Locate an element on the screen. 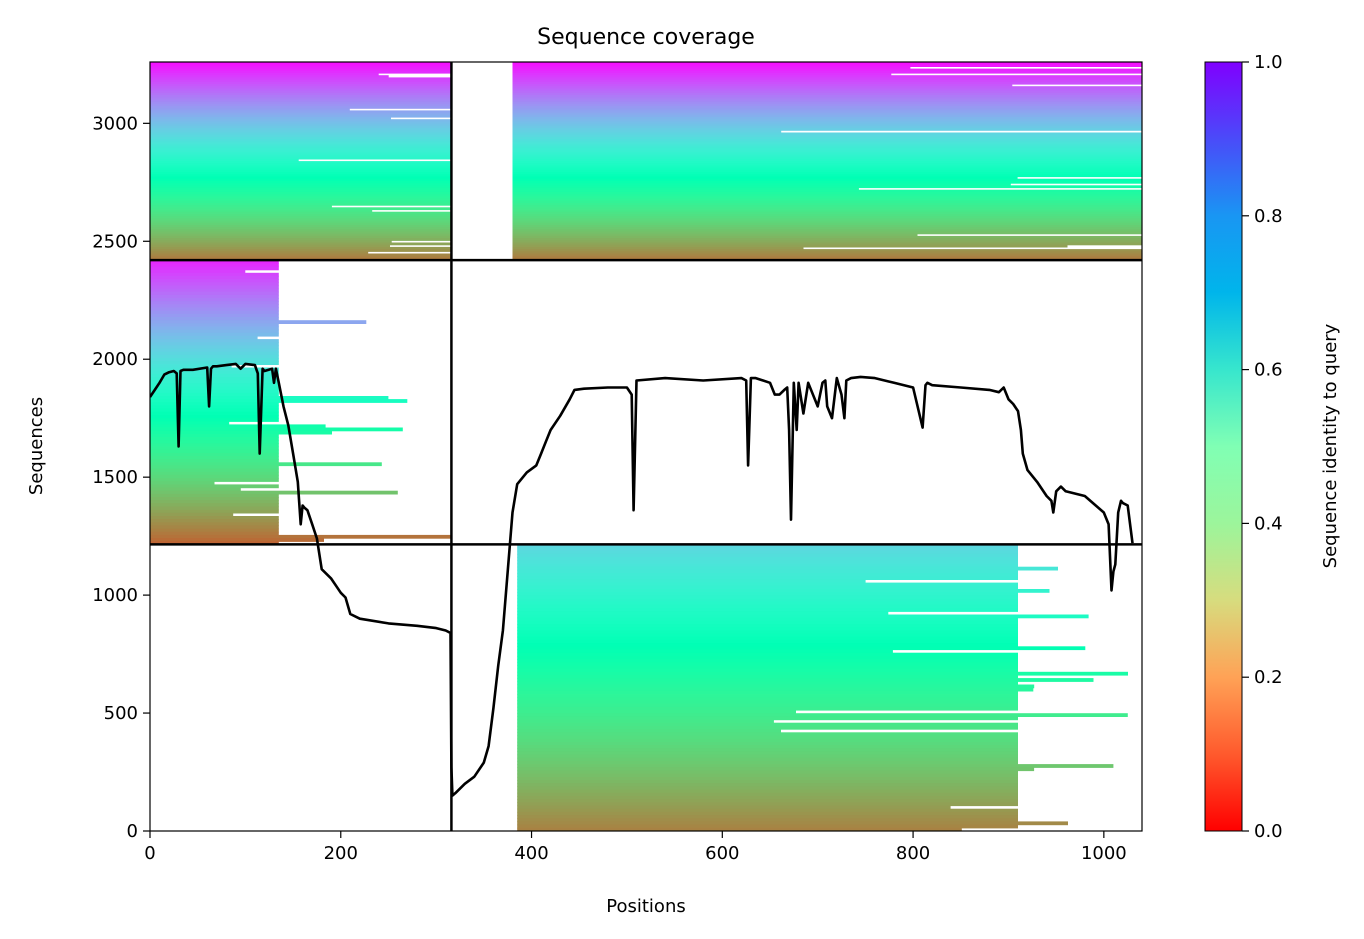 Image resolution: width=1364 pixels, height=939 pixels. y-tick-label: 1500 is located at coordinates (115, 477).